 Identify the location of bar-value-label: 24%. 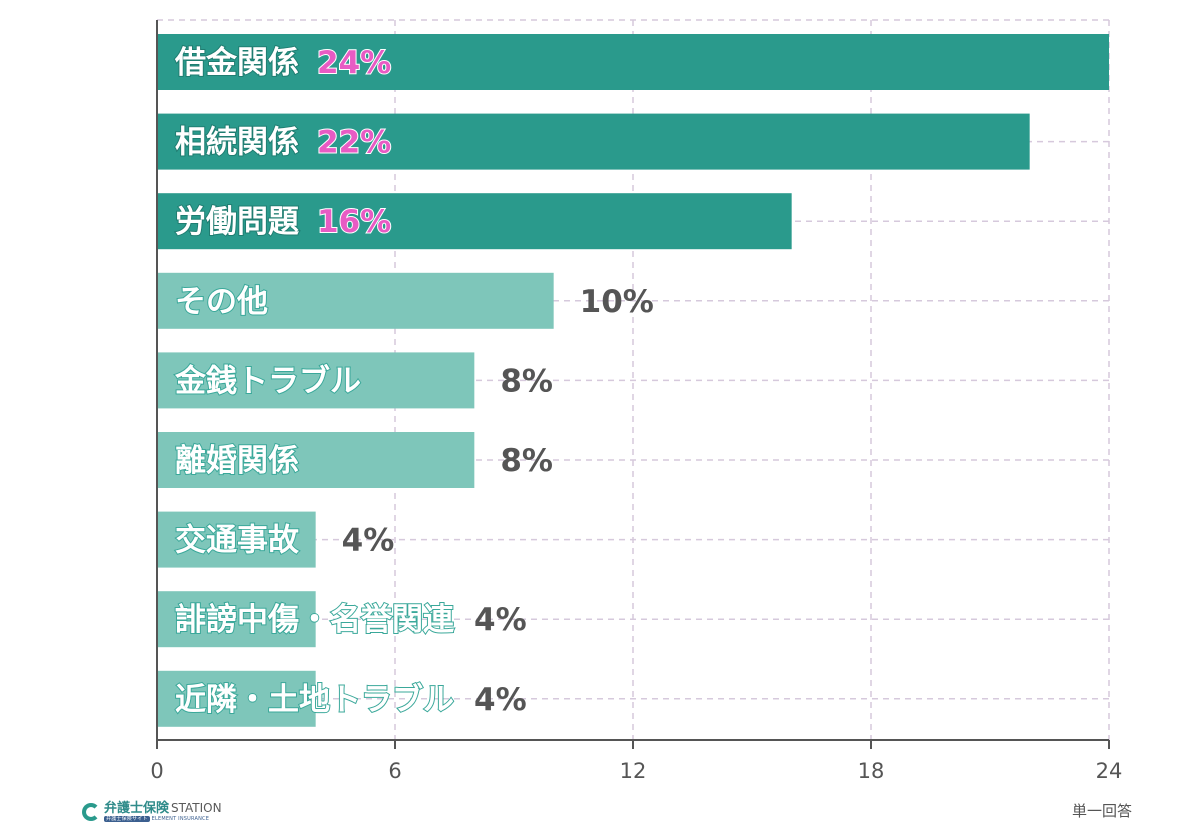
(354, 63).